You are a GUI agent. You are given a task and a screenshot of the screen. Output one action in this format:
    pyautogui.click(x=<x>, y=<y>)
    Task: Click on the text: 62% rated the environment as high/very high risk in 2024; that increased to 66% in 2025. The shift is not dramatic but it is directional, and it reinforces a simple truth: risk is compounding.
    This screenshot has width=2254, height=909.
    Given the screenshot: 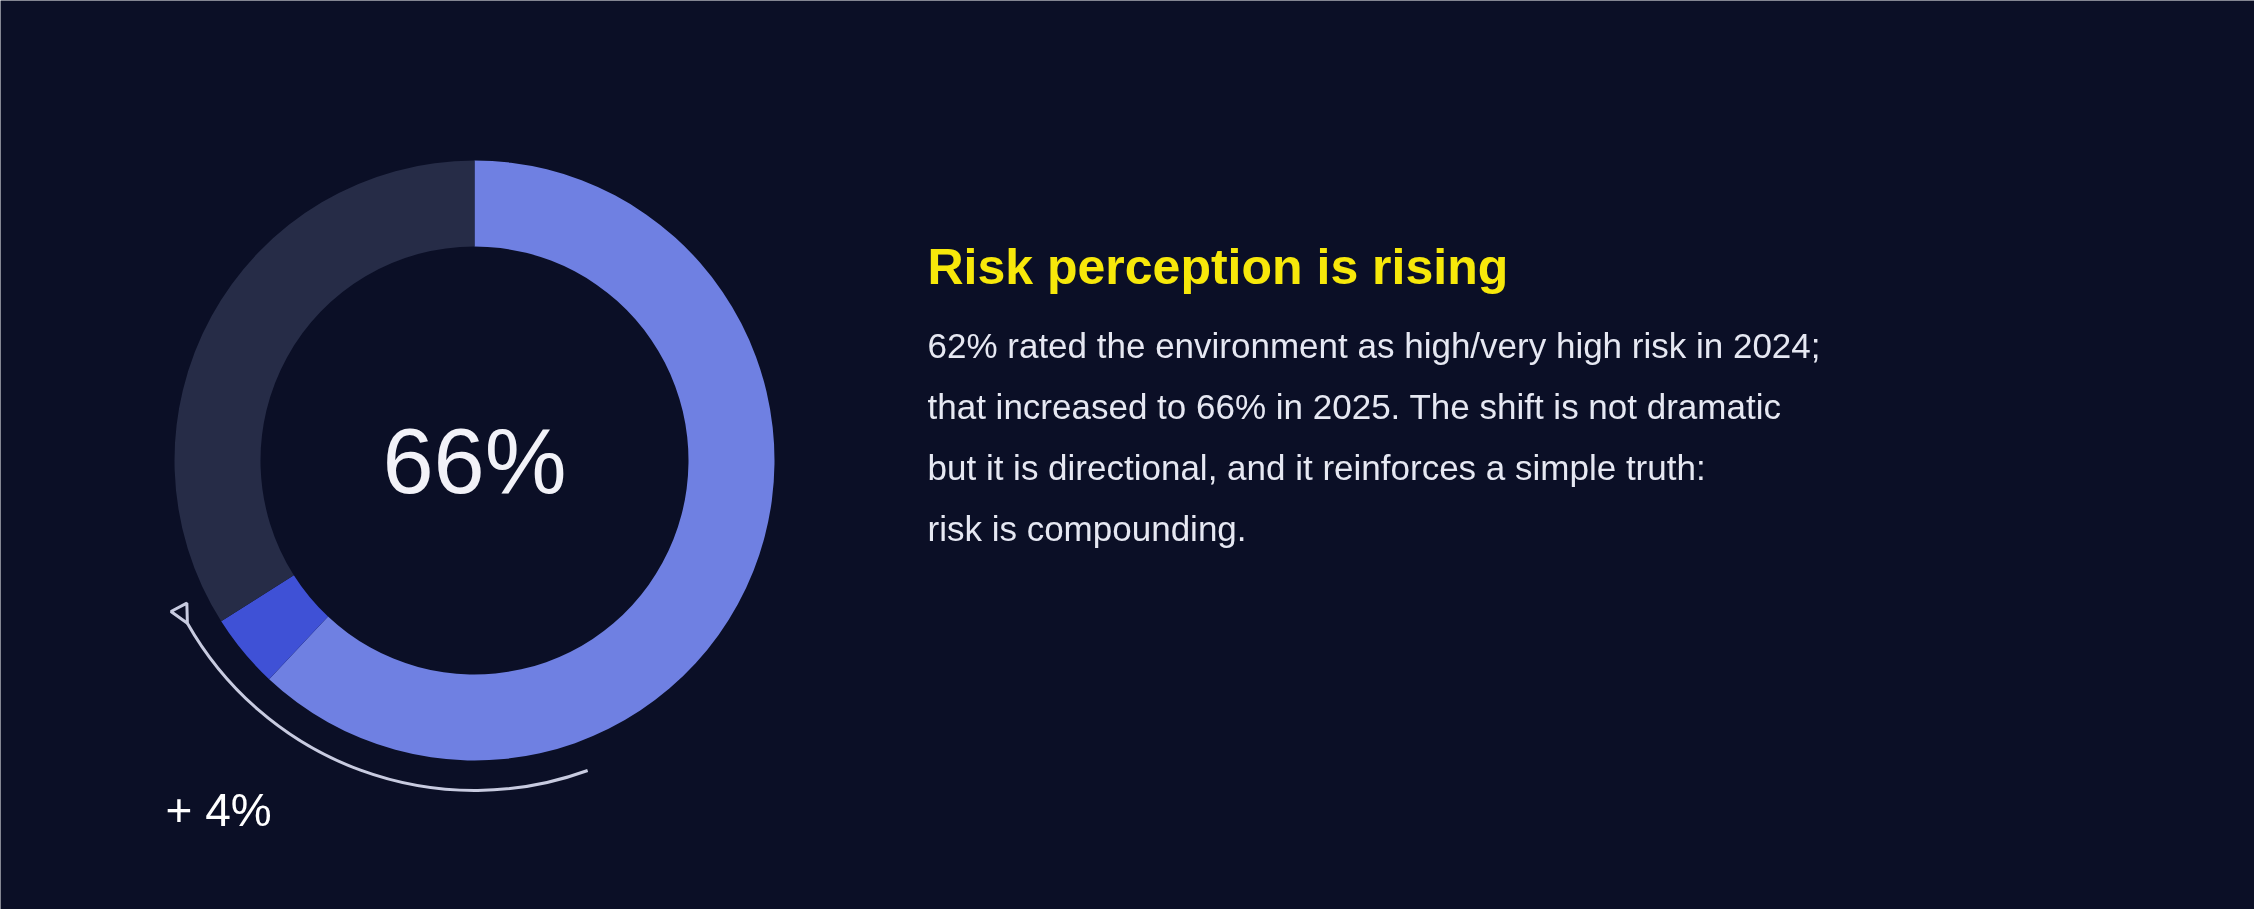 What is the action you would take?
    pyautogui.click(x=1374, y=437)
    